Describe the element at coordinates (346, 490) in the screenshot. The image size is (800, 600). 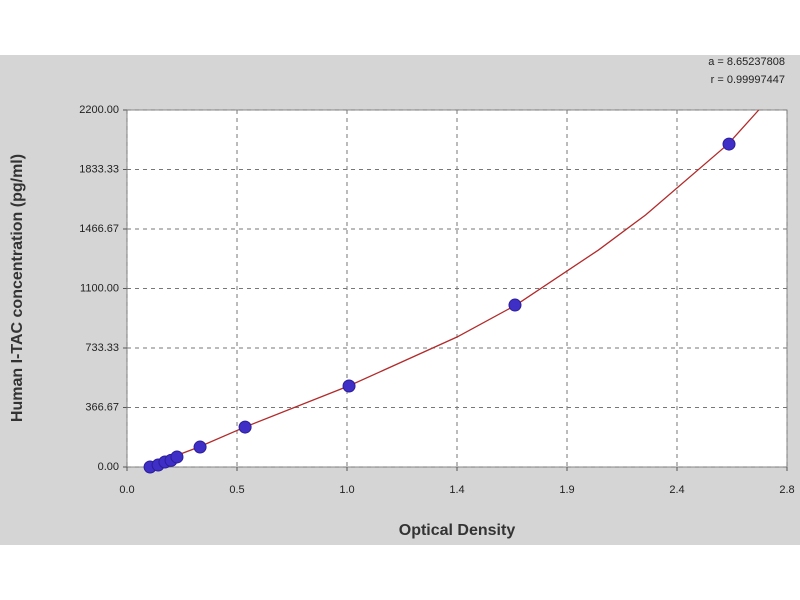
I see `x-tick-label: 1.0` at that location.